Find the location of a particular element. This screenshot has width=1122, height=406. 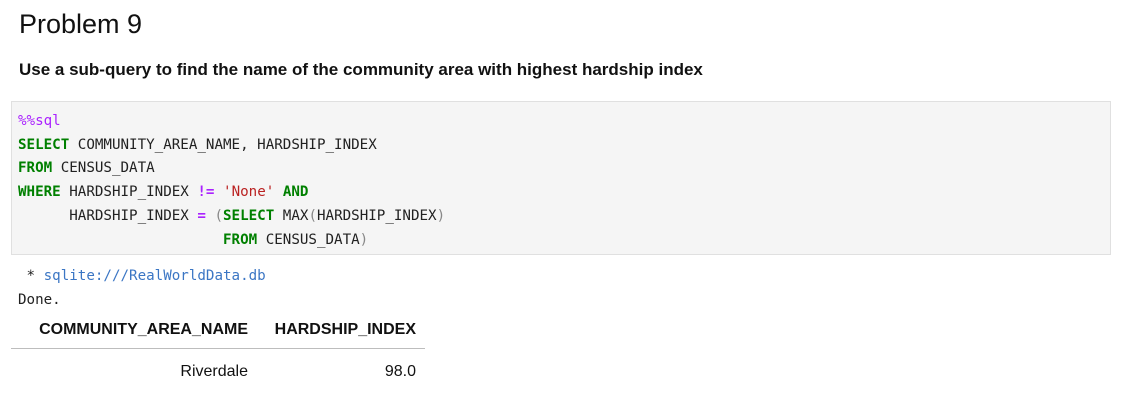

sql-magic: %%sql is located at coordinates (39, 121).